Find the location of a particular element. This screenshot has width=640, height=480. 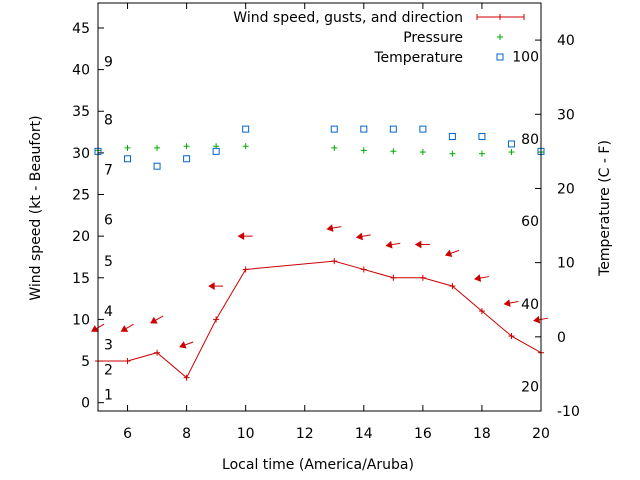

fahrenheit-label: 100 is located at coordinates (525, 57).